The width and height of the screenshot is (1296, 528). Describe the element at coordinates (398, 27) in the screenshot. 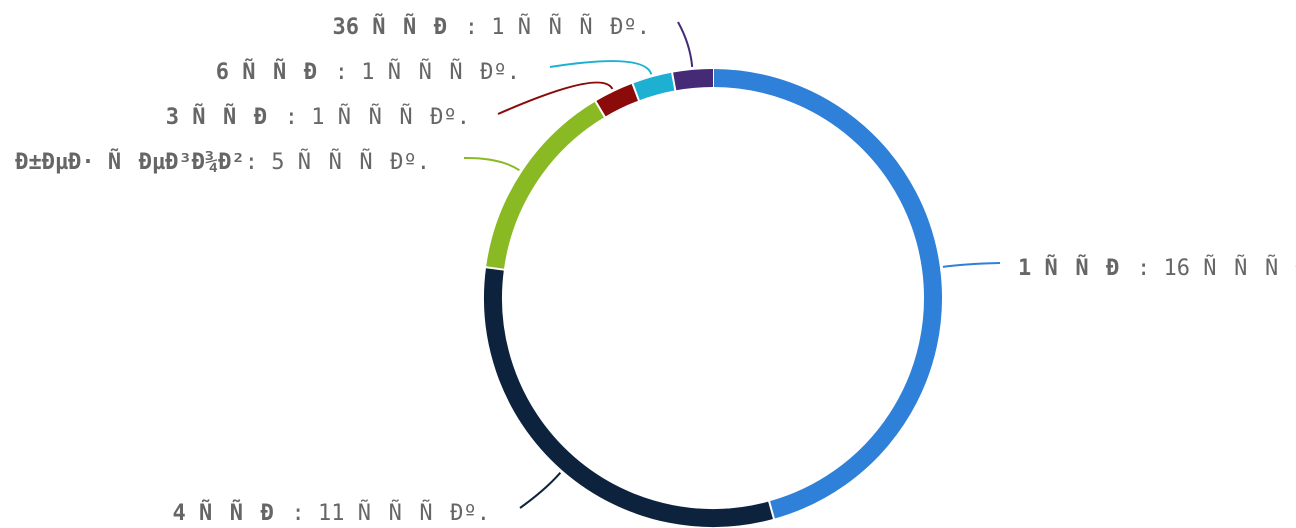

I see `slice-category-label-5: 36 ÑÑÐ` at that location.